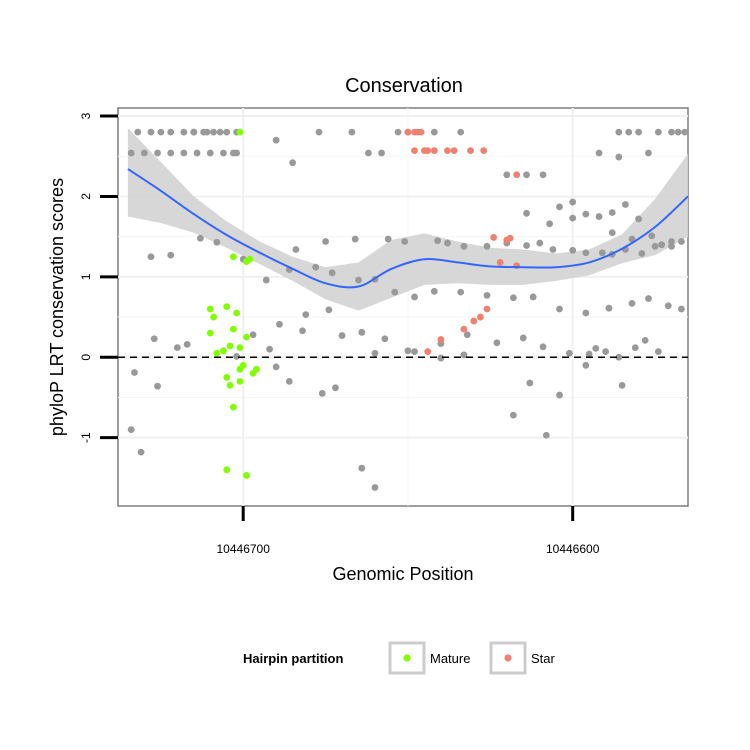 Image resolution: width=750 pixels, height=750 pixels. I want to click on legend-label-mature: Mature, so click(450, 658).